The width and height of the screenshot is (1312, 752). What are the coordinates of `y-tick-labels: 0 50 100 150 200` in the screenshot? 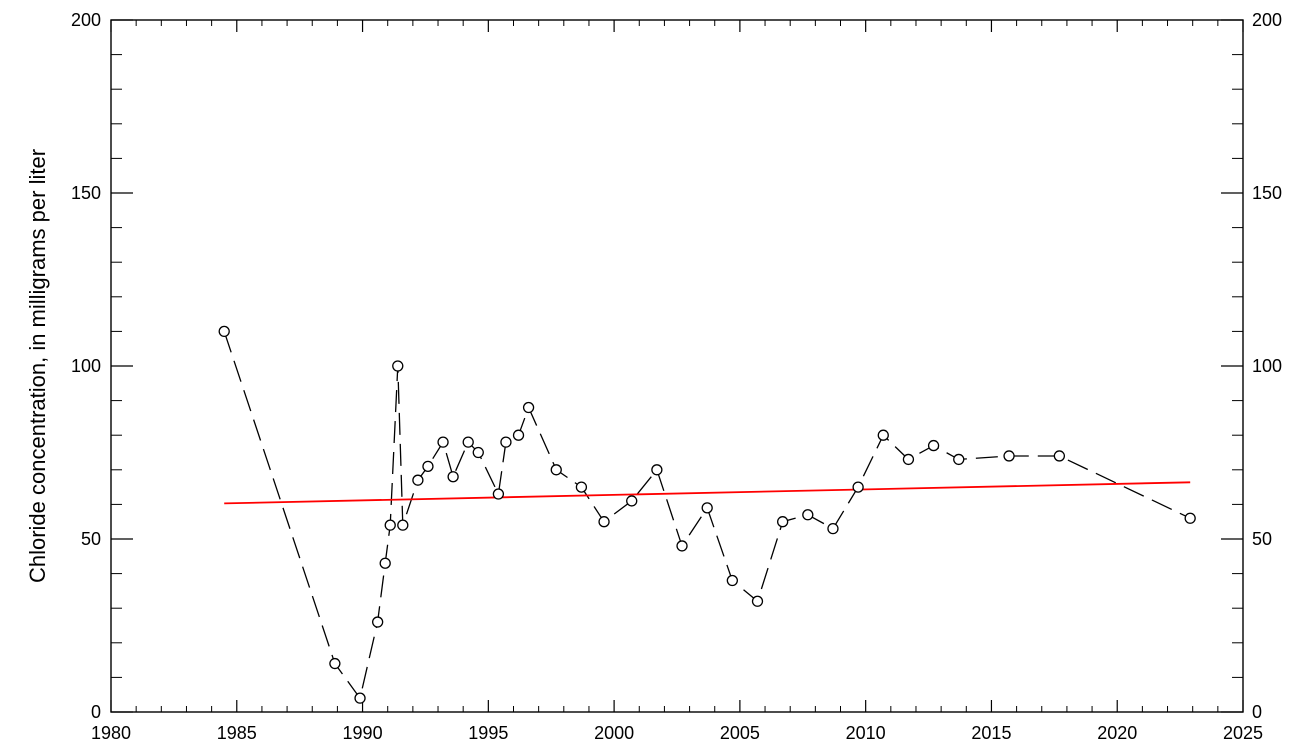 It's located at (86, 366).